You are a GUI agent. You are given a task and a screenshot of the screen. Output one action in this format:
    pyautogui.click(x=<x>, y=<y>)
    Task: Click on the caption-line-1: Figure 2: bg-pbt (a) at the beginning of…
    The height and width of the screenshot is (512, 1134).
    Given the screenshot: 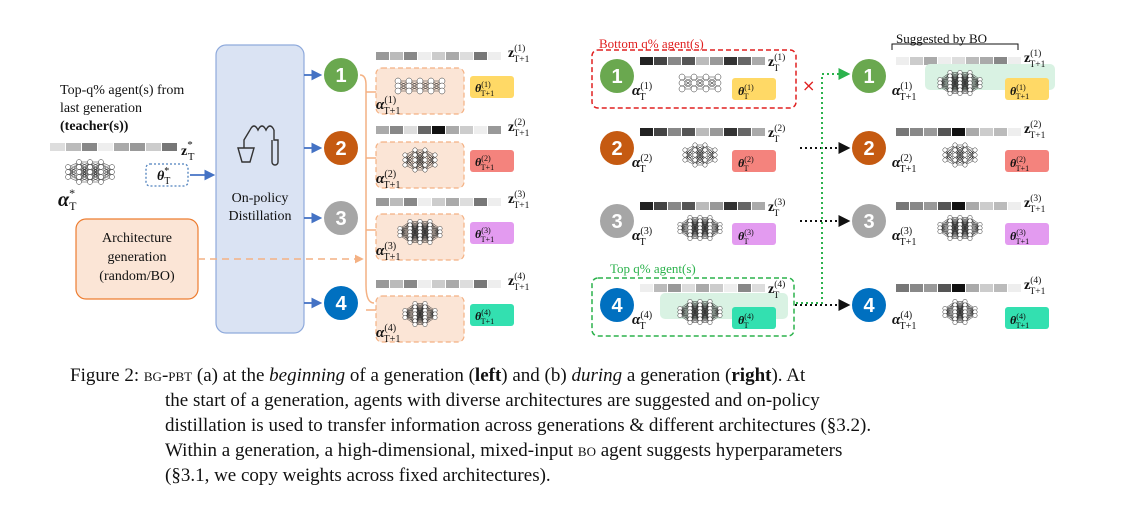 What is the action you would take?
    pyautogui.click(x=438, y=375)
    